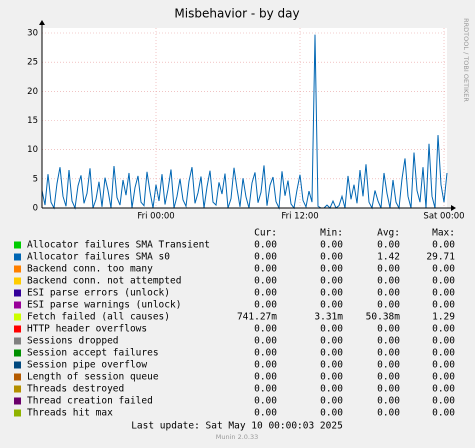 The width and height of the screenshot is (475, 448). What do you see at coordinates (32, 121) in the screenshot?
I see `y-tick-label: 15` at bounding box center [32, 121].